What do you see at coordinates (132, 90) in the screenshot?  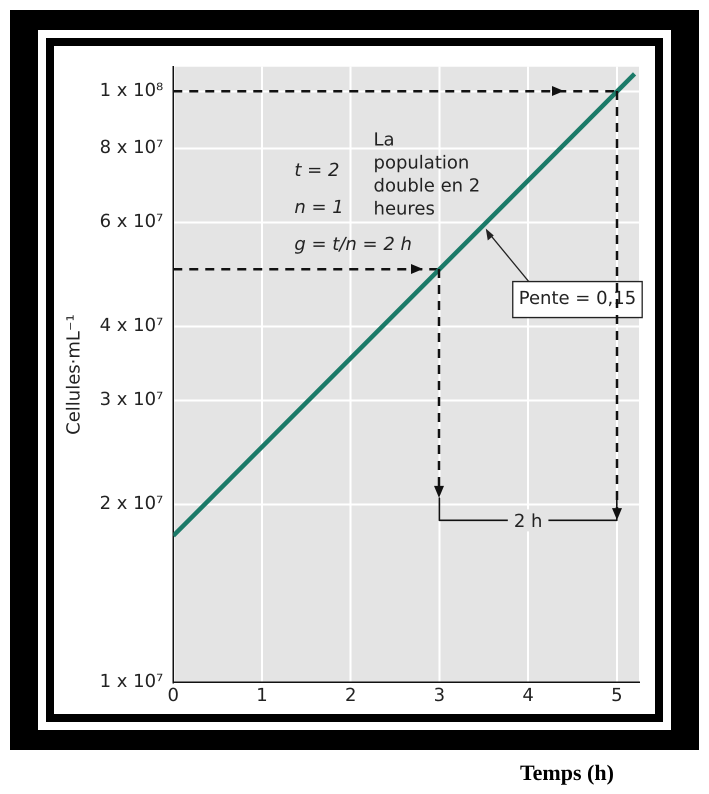 I see `y-tick-label: 1 x 10⁸` at bounding box center [132, 90].